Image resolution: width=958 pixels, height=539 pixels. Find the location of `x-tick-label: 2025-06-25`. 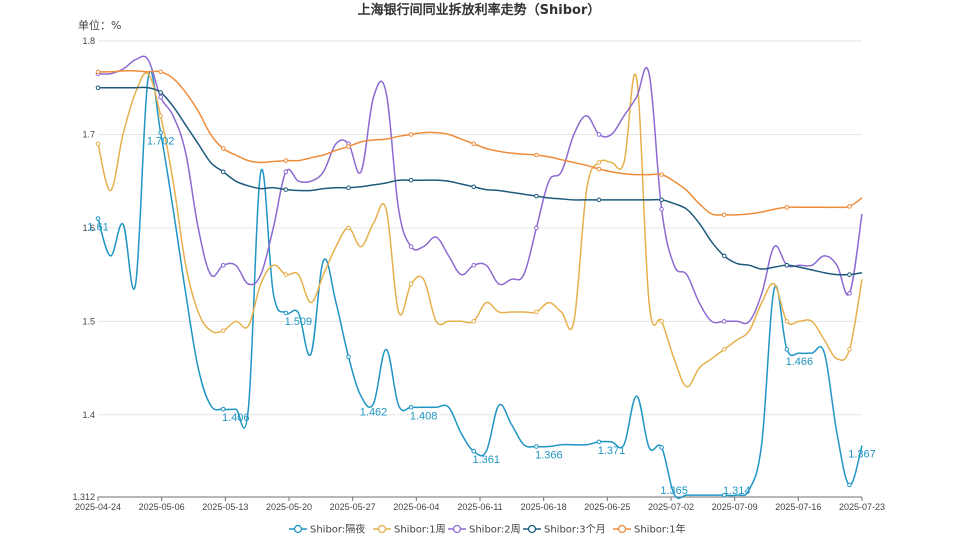

x-tick-label: 2025-06-25 is located at coordinates (607, 507).